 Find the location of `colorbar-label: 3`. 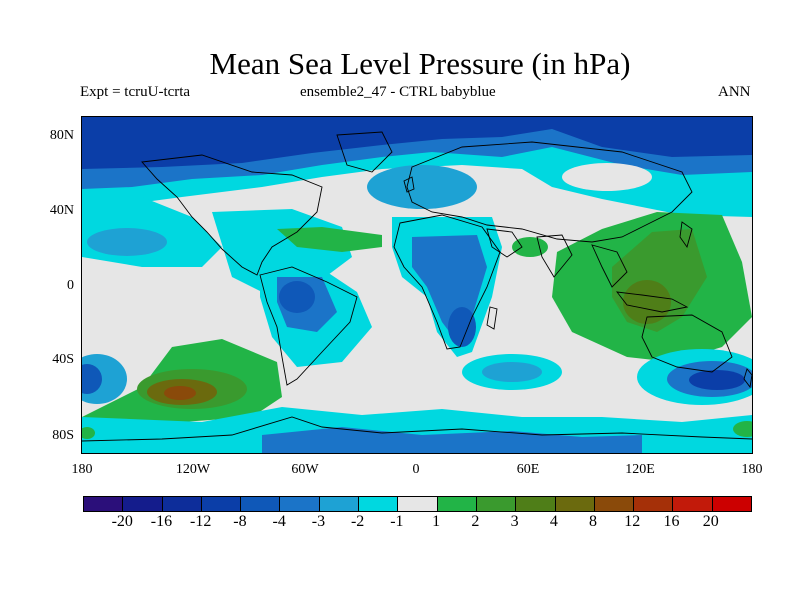

colorbar-label: 3 is located at coordinates (514, 521).